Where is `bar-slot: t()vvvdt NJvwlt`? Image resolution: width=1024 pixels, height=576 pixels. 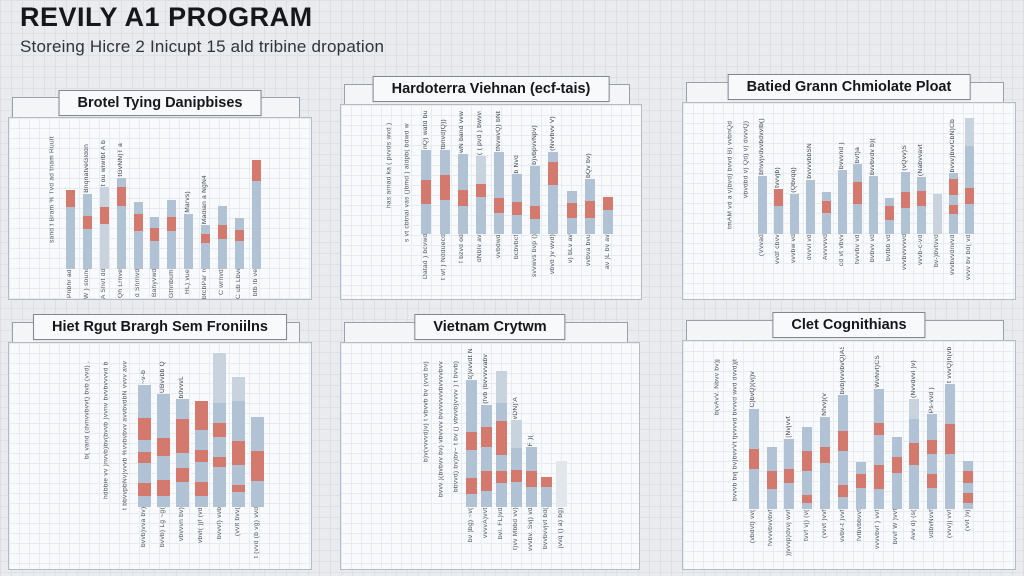
bar-slot: t()vvvdt NJvwlt is located at coordinates (471, 428).